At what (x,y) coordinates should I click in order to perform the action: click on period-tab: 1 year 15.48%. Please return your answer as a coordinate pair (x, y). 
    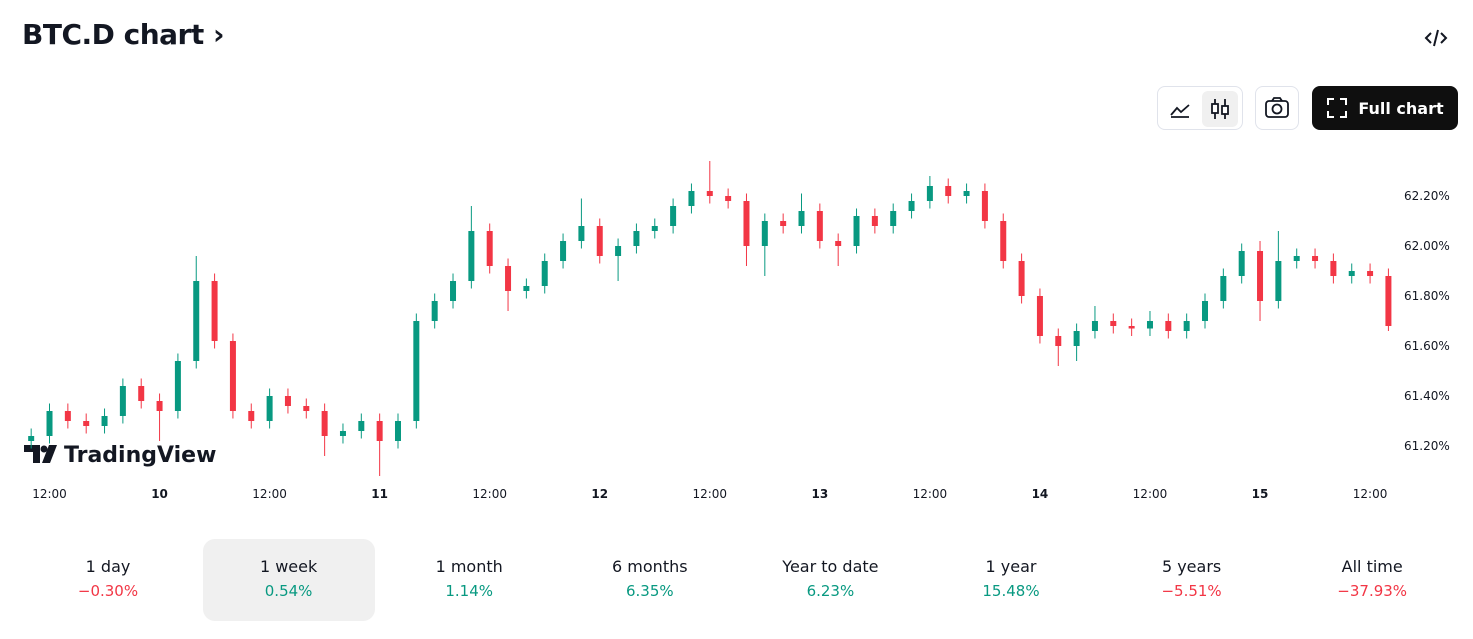
    Looking at the image, I should click on (1011, 580).